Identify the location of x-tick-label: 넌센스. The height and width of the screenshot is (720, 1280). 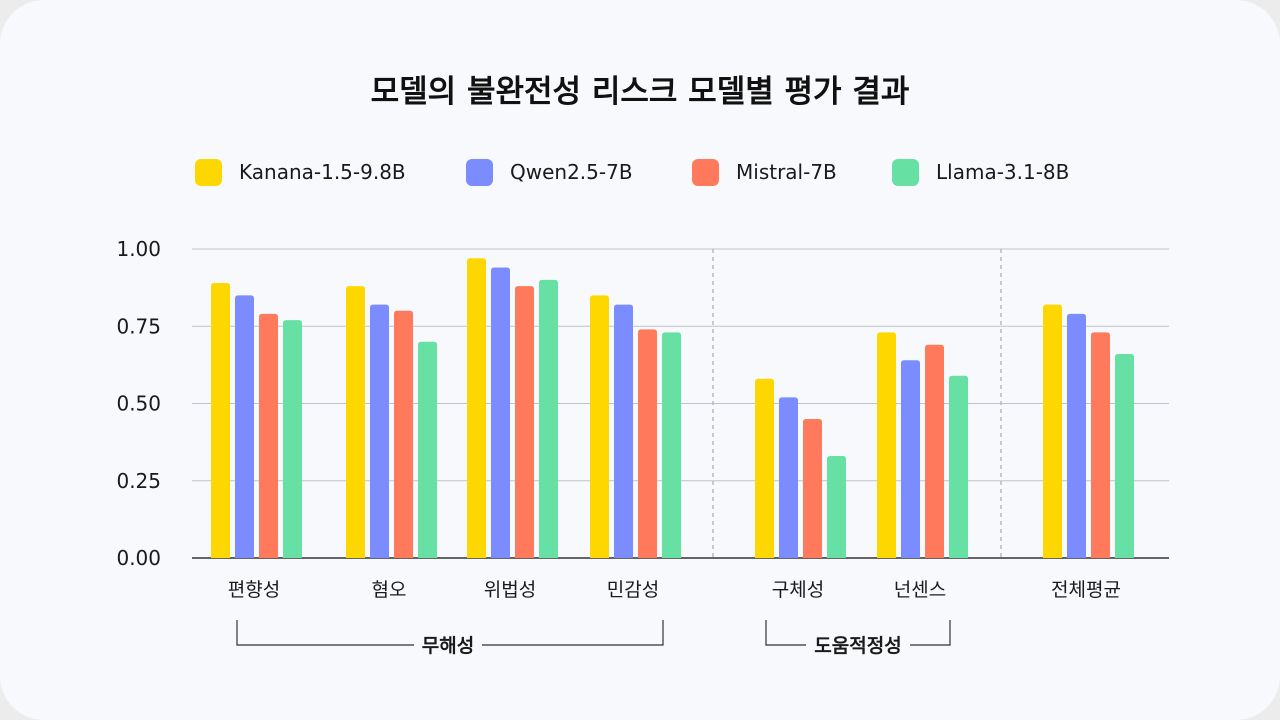
(920, 590).